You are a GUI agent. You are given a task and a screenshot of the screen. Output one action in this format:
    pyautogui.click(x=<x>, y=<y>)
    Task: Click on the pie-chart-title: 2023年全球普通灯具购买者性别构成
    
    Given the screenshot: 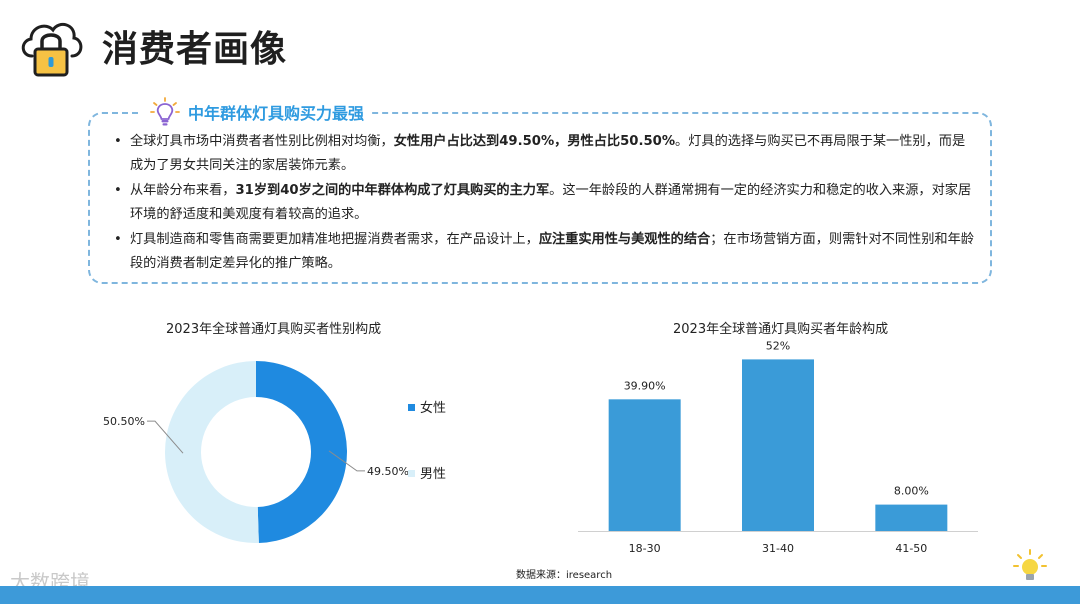 What is the action you would take?
    pyautogui.click(x=274, y=329)
    